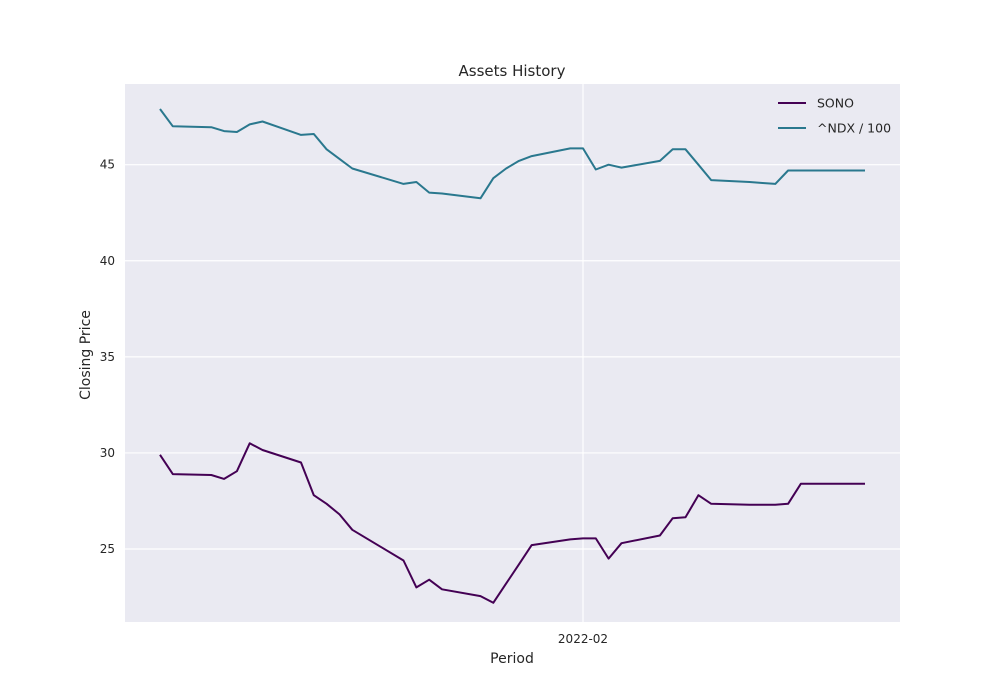  Describe the element at coordinates (512, 154) in the screenshot. I see `series-line-ndx` at that location.